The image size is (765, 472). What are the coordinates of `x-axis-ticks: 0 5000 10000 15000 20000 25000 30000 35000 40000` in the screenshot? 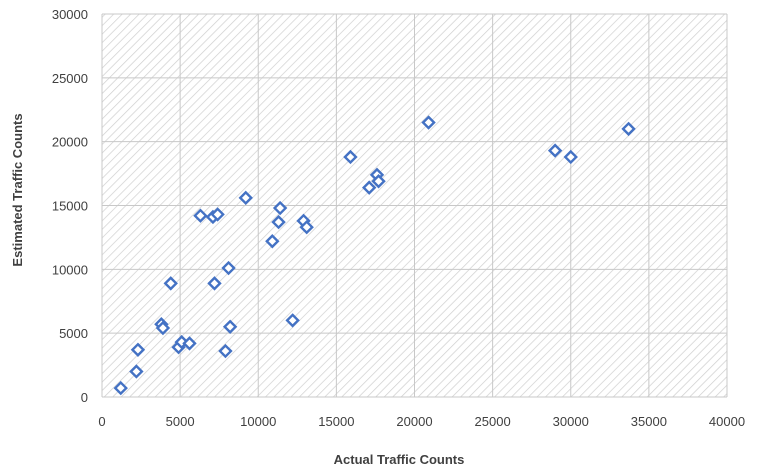 It's located at (421, 421).